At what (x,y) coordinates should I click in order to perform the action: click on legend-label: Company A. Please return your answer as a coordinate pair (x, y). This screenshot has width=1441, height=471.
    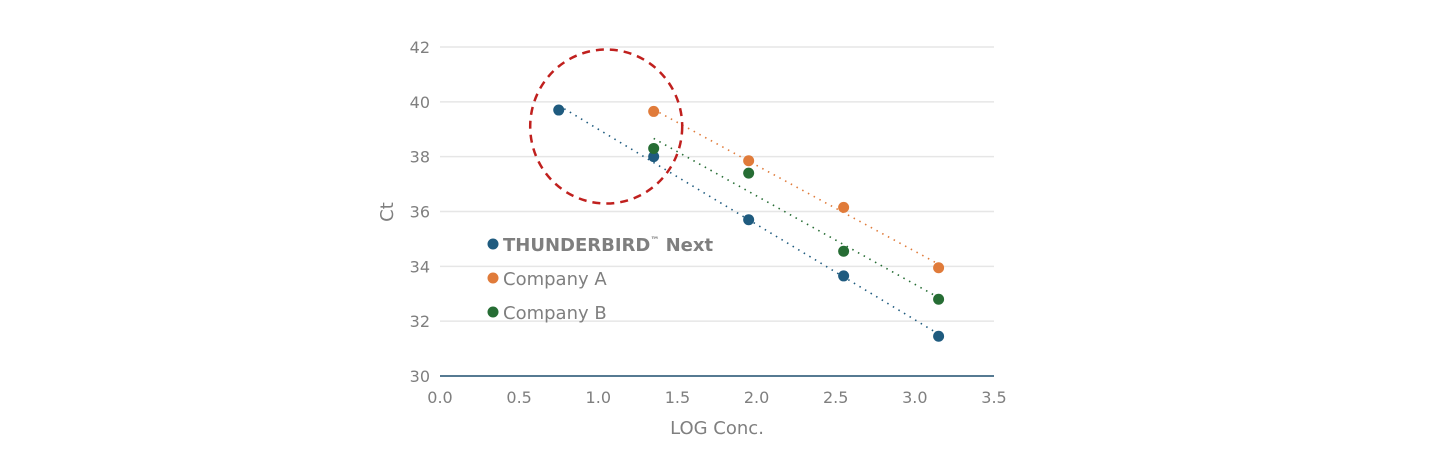
    Looking at the image, I should click on (555, 279).